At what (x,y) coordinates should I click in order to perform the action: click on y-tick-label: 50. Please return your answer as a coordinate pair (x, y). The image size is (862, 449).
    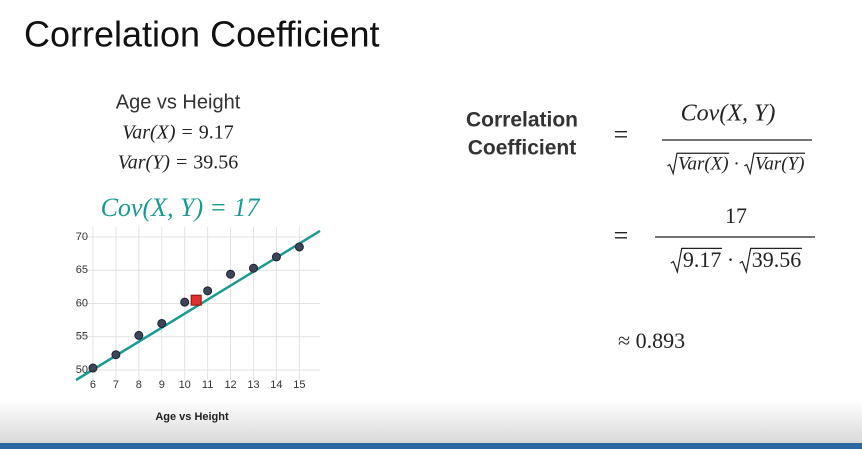
    Looking at the image, I should click on (82, 370).